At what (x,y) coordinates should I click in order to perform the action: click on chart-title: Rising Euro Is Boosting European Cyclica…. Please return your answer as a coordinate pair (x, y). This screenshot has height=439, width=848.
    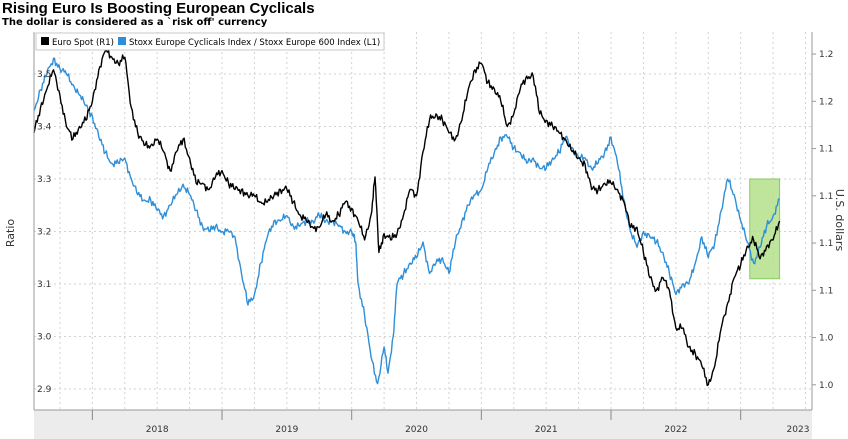
    Looking at the image, I should click on (158, 8).